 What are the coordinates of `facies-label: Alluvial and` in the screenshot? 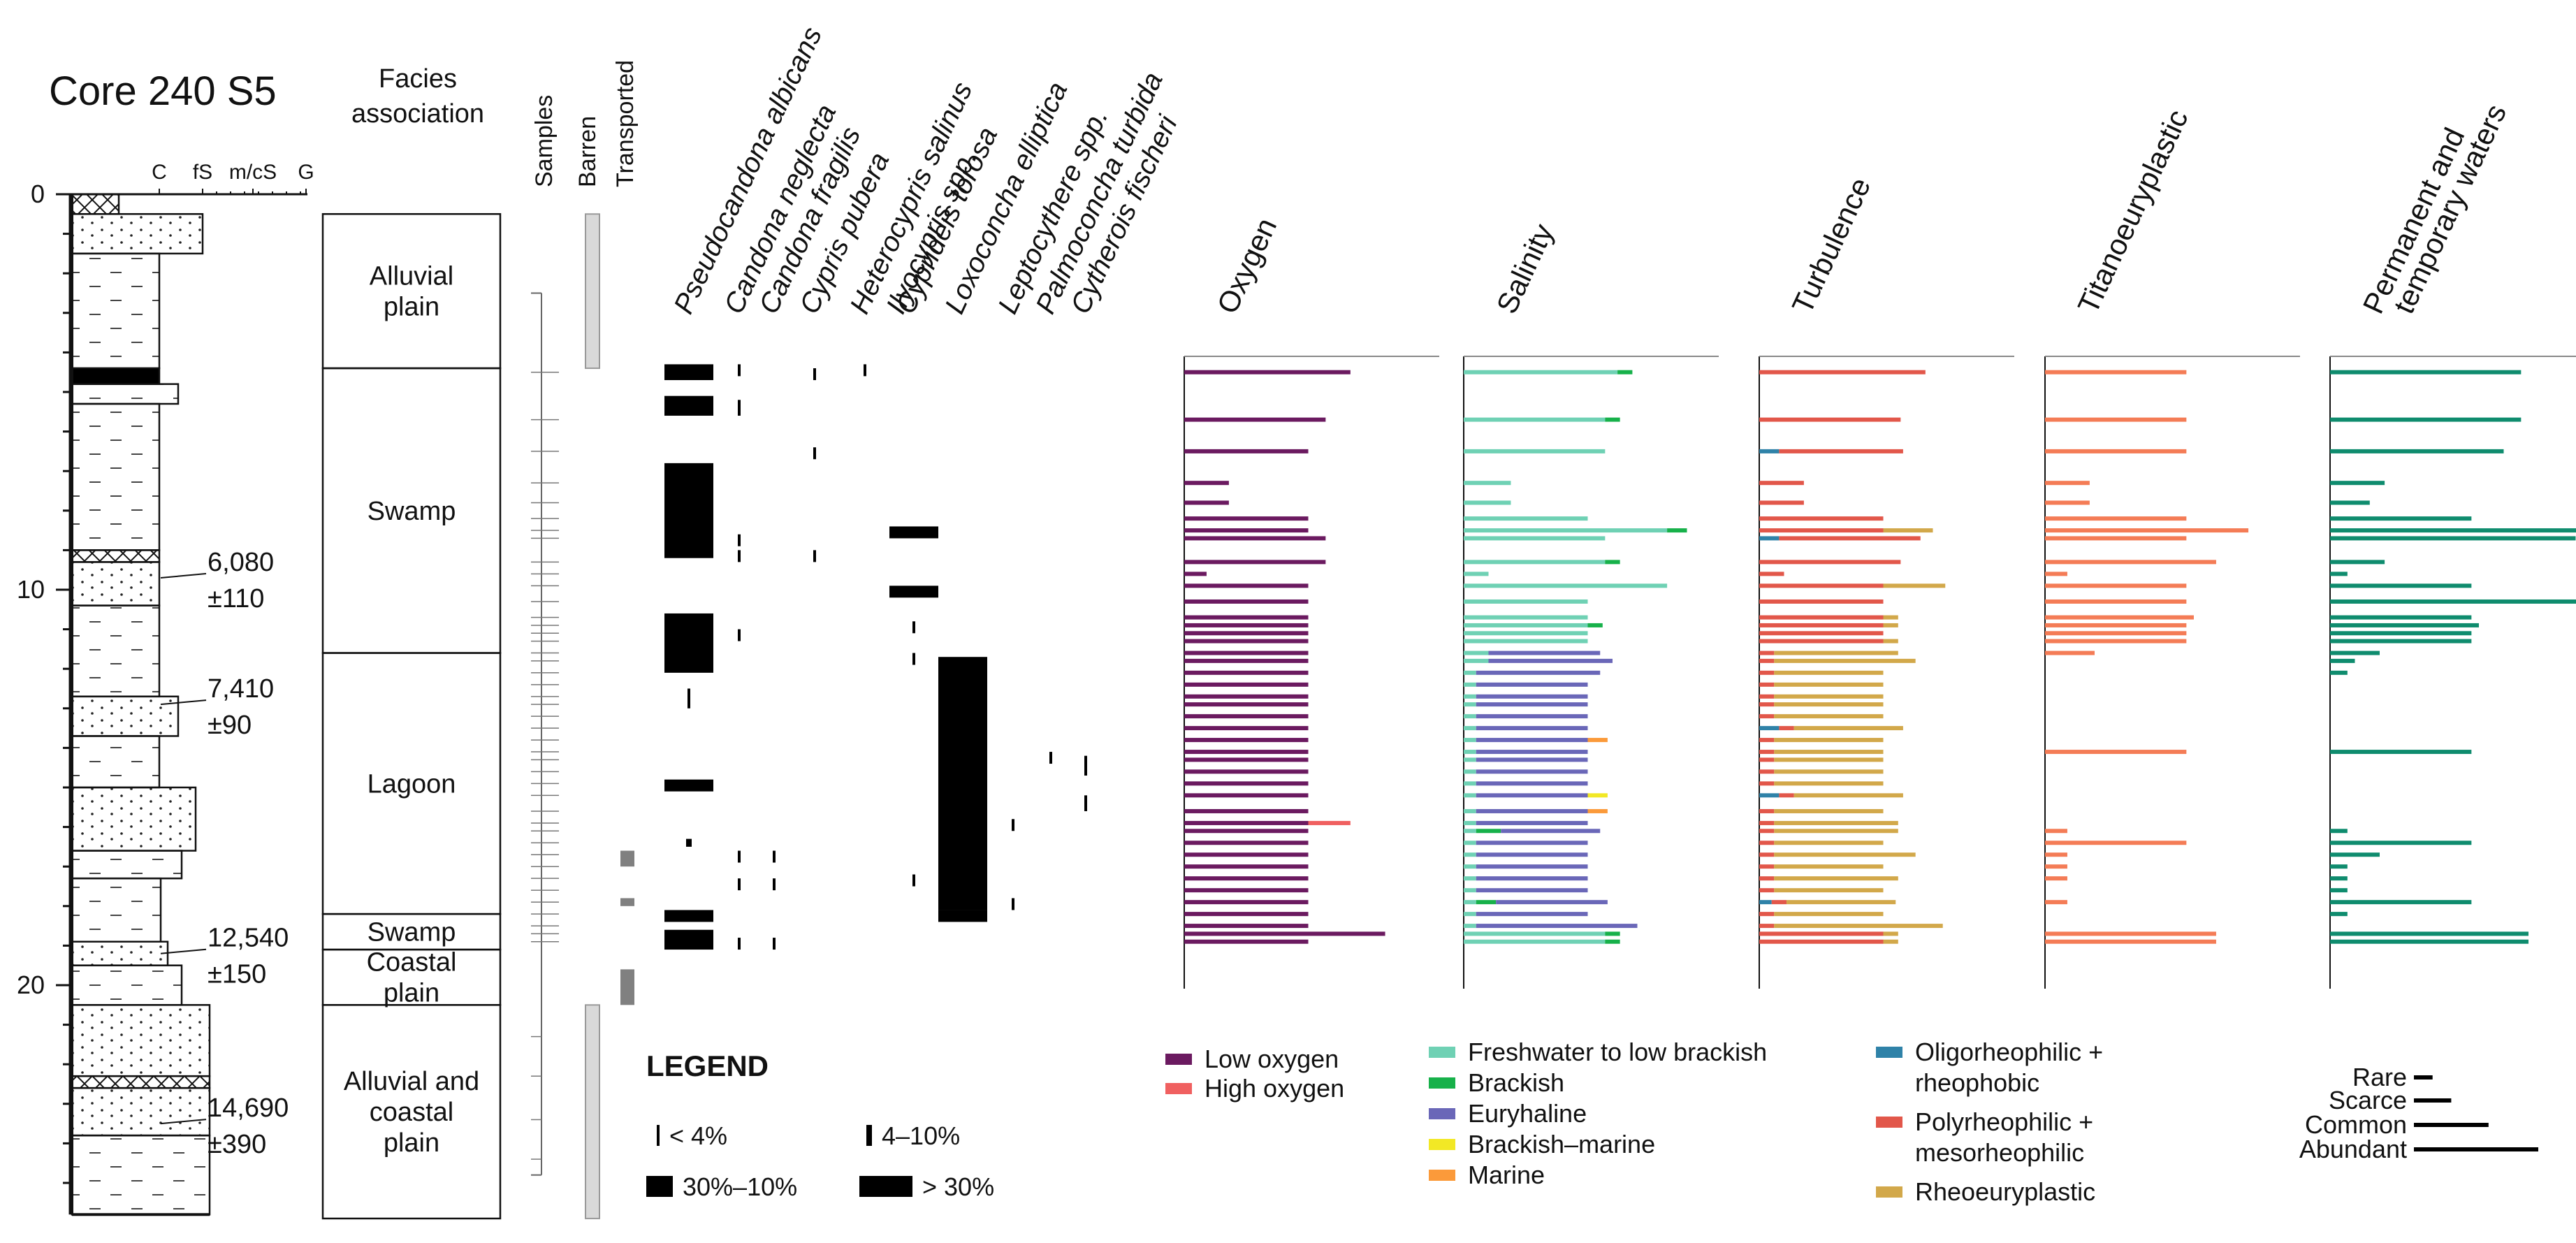 It's located at (411, 1081).